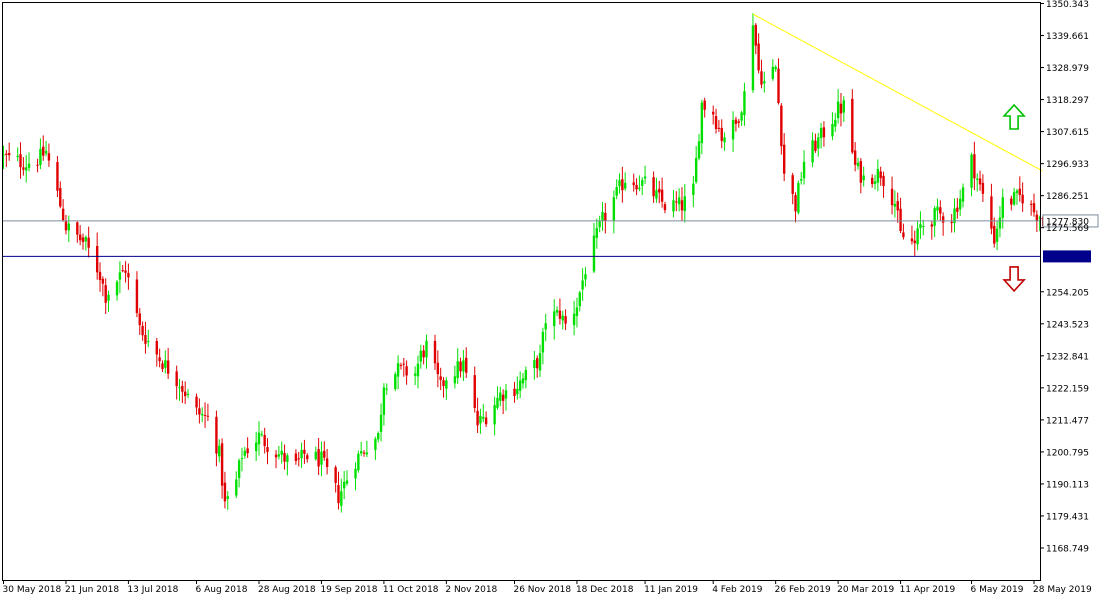 This screenshot has height=600, width=1100. I want to click on y-tick-label: 1318.297, so click(1067, 101).